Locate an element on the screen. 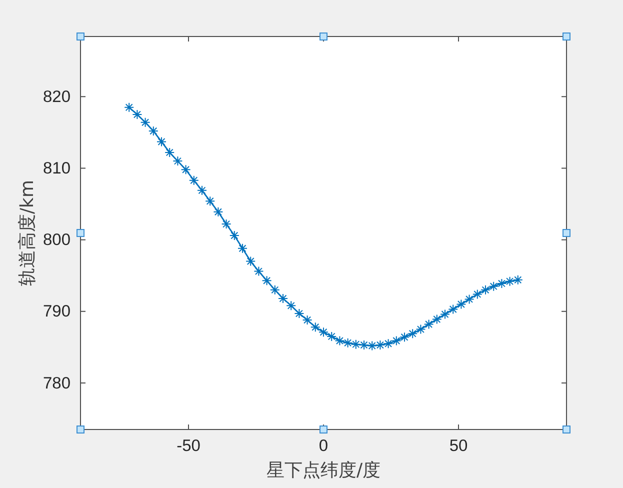 This screenshot has height=488, width=623. y-tick-label: 810 is located at coordinates (56, 168).